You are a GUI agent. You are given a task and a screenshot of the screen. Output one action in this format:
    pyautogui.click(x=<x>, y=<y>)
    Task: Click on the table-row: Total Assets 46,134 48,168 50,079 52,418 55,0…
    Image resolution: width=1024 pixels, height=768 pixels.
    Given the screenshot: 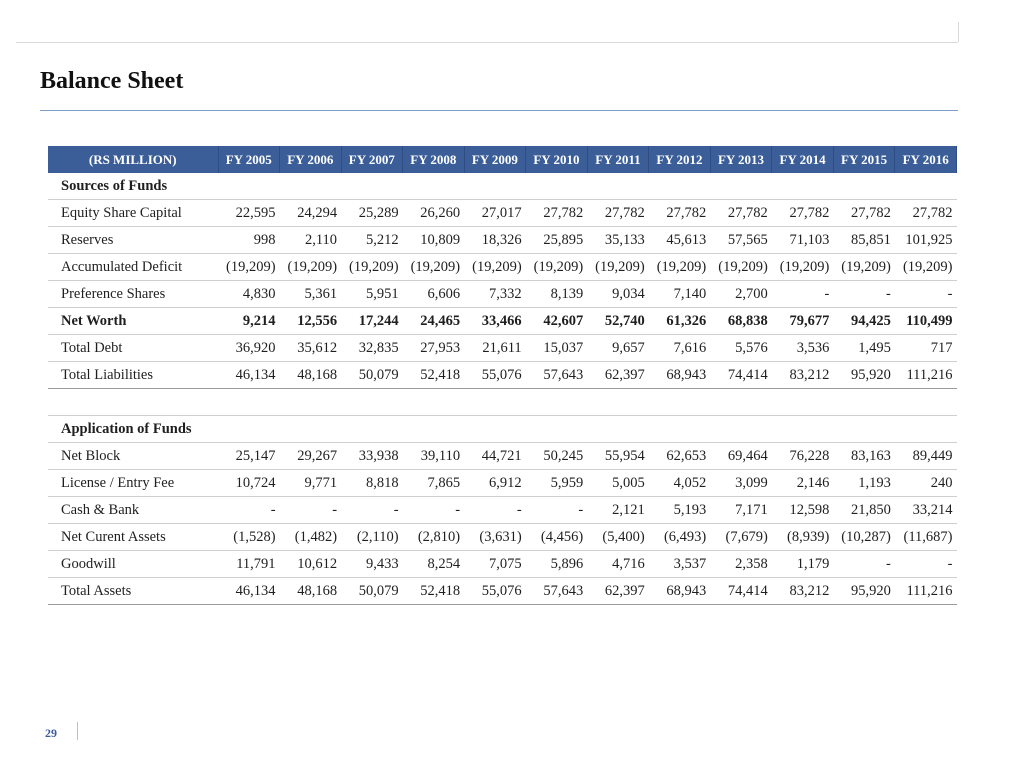 What is the action you would take?
    pyautogui.click(x=502, y=591)
    